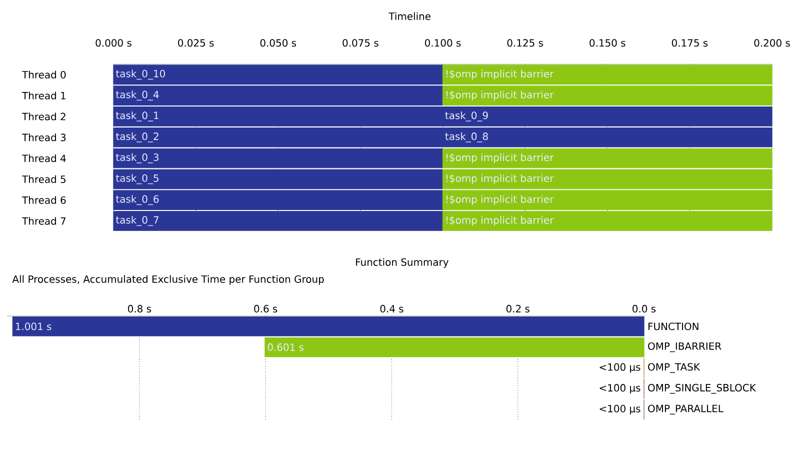  Describe the element at coordinates (137, 158) in the screenshot. I see `data-label: task_0_3` at that location.